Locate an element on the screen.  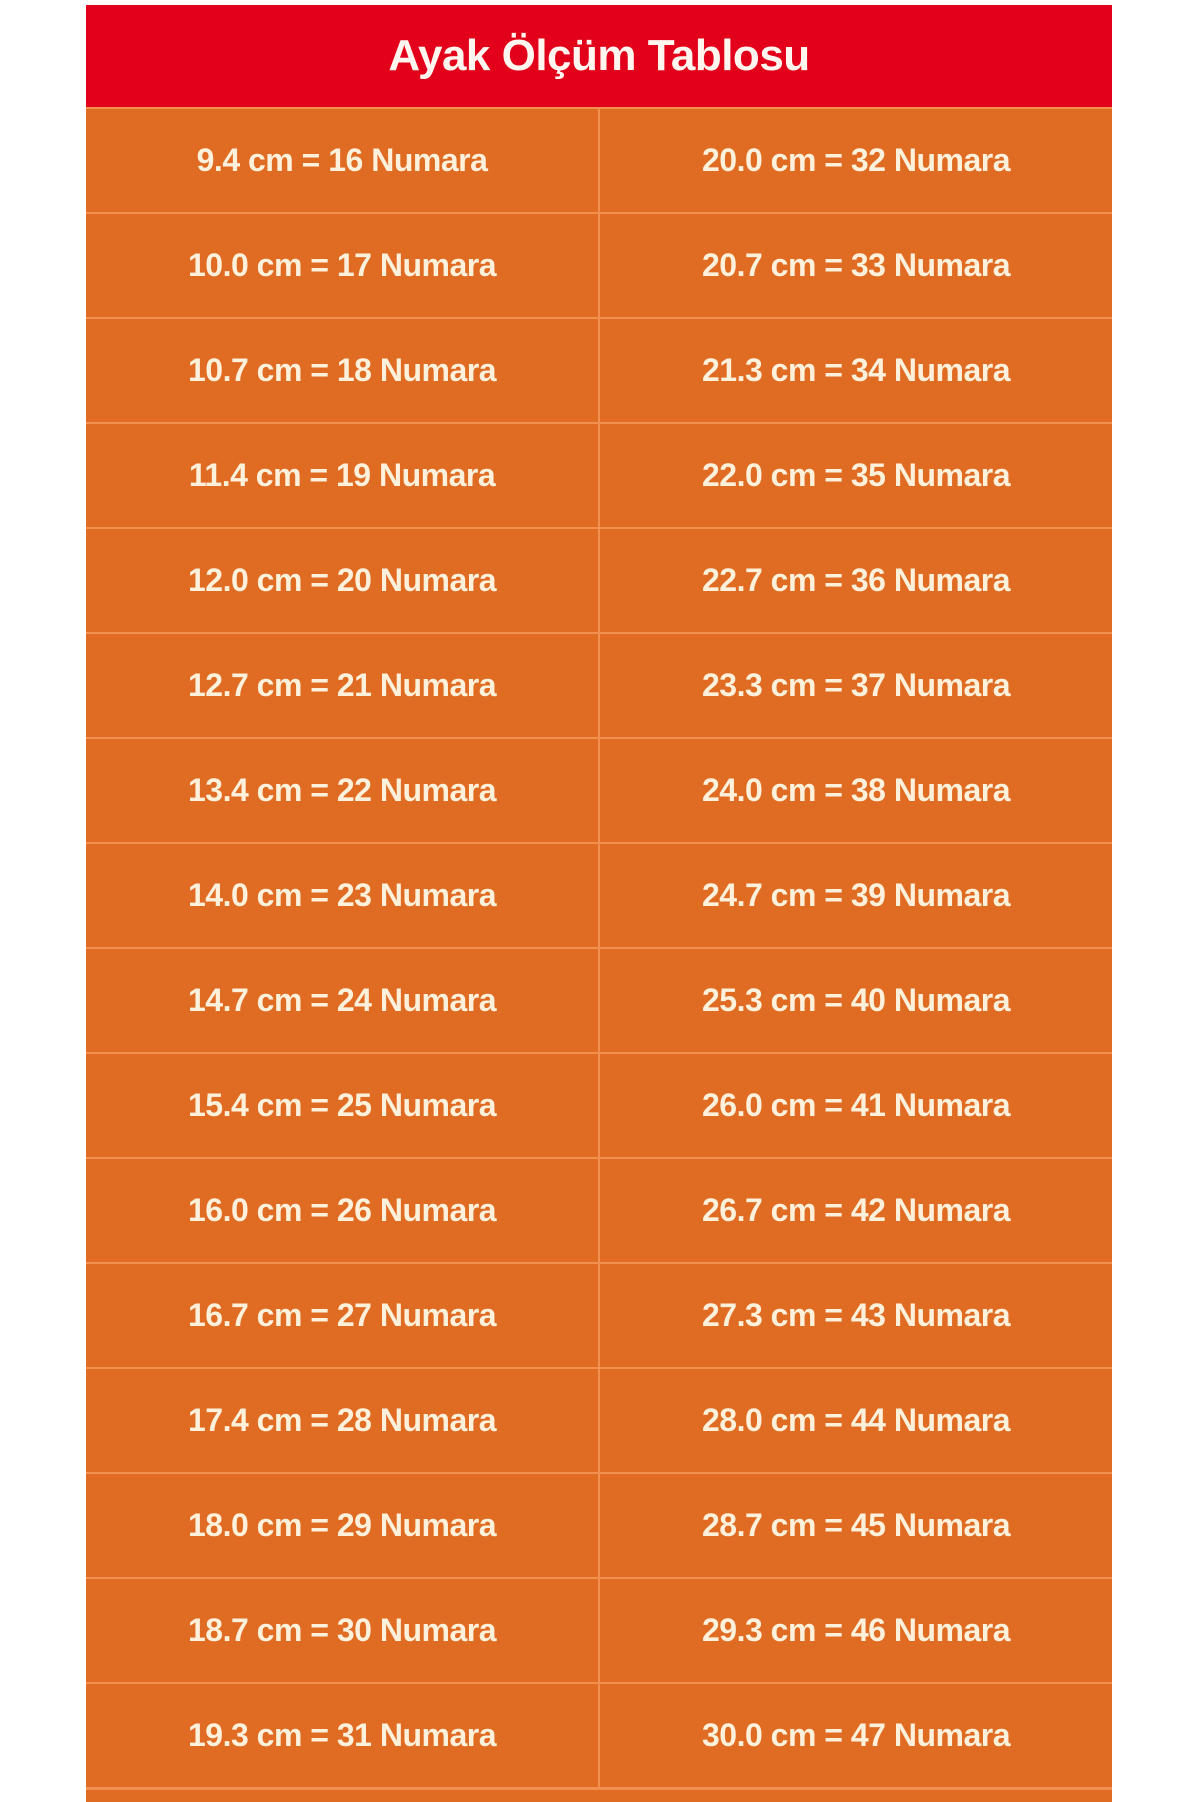
size-cell: 22.7 cm = 36 Numara is located at coordinates (855, 580).